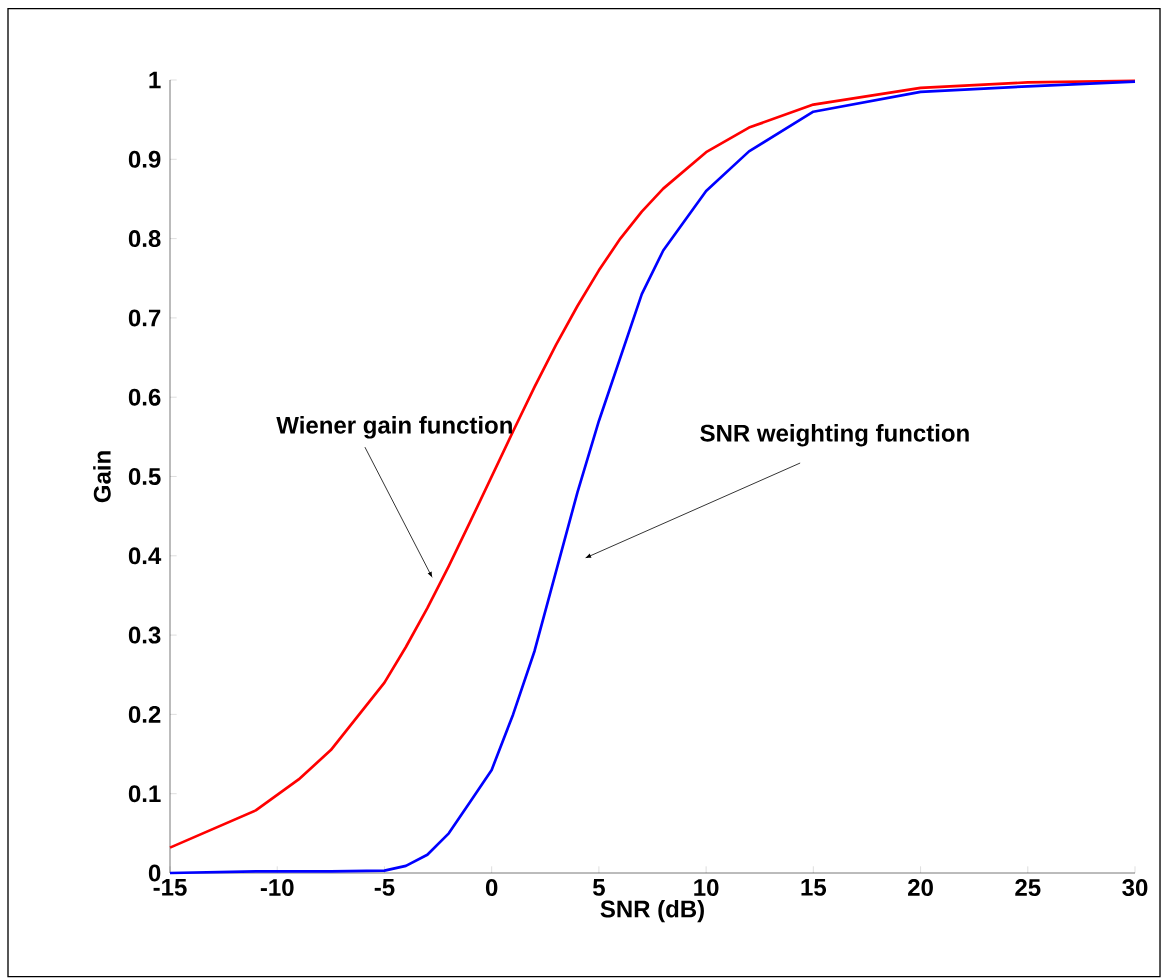 The width and height of the screenshot is (1163, 978). What do you see at coordinates (1028, 888) in the screenshot?
I see `x-tick-label: 25` at bounding box center [1028, 888].